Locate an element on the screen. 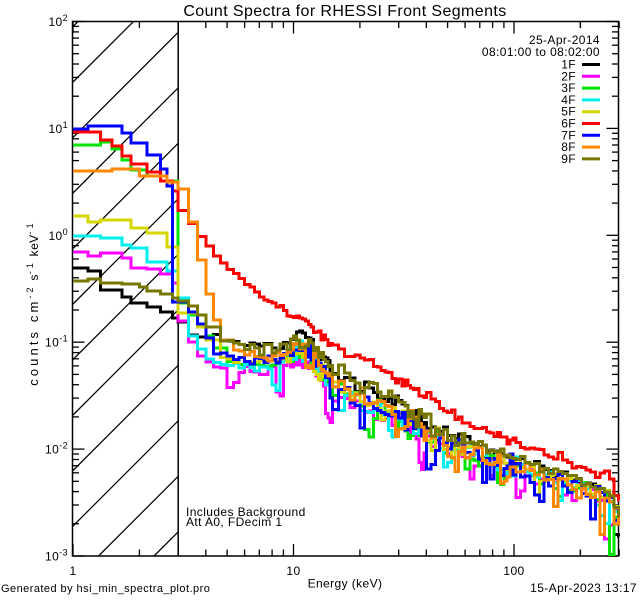  svg-text: 15-Apr-2023 13:17 is located at coordinates (583, 588).